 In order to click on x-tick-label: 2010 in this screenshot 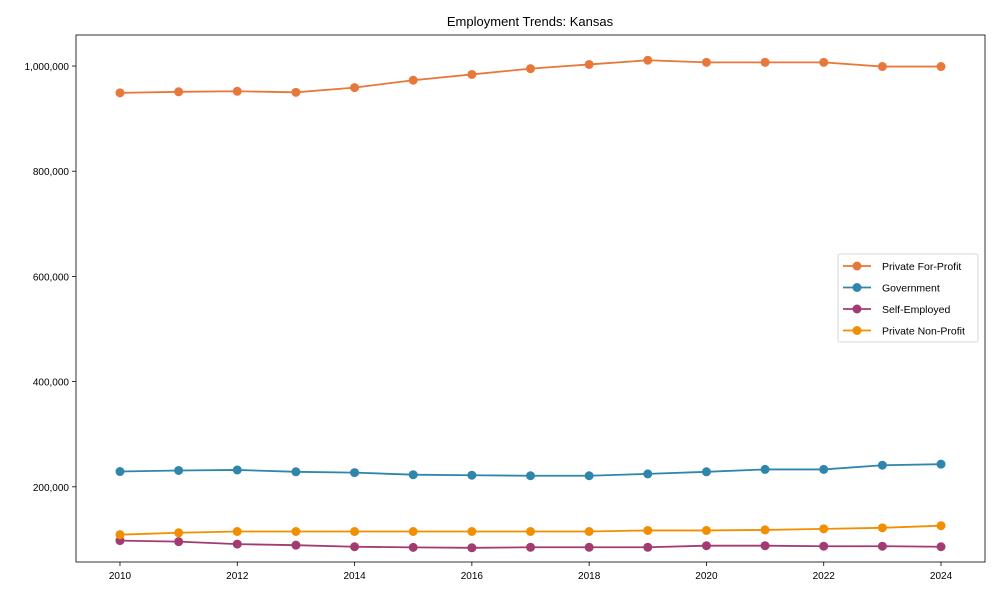, I will do `click(120, 576)`.